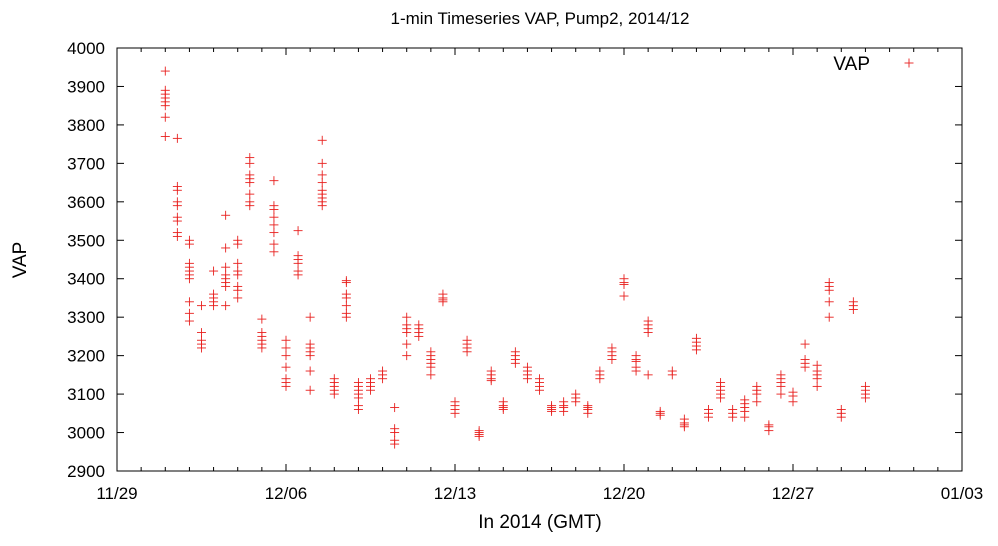 The height and width of the screenshot is (546, 998). I want to click on x-tick-label: 12/13, so click(455, 493).